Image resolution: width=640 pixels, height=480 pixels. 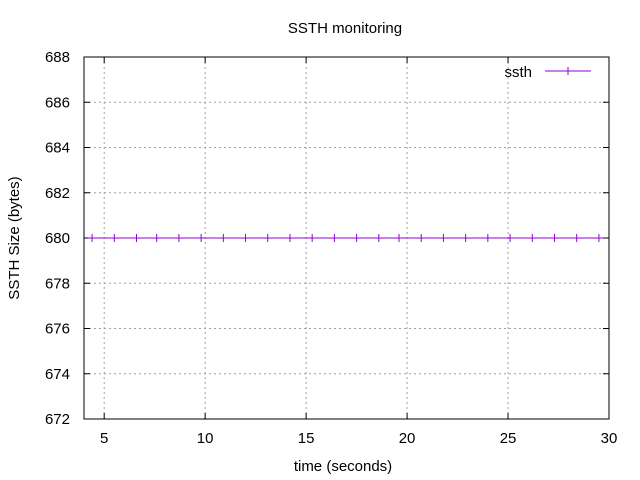 I want to click on x-tick-label: 30, so click(x=609, y=438).